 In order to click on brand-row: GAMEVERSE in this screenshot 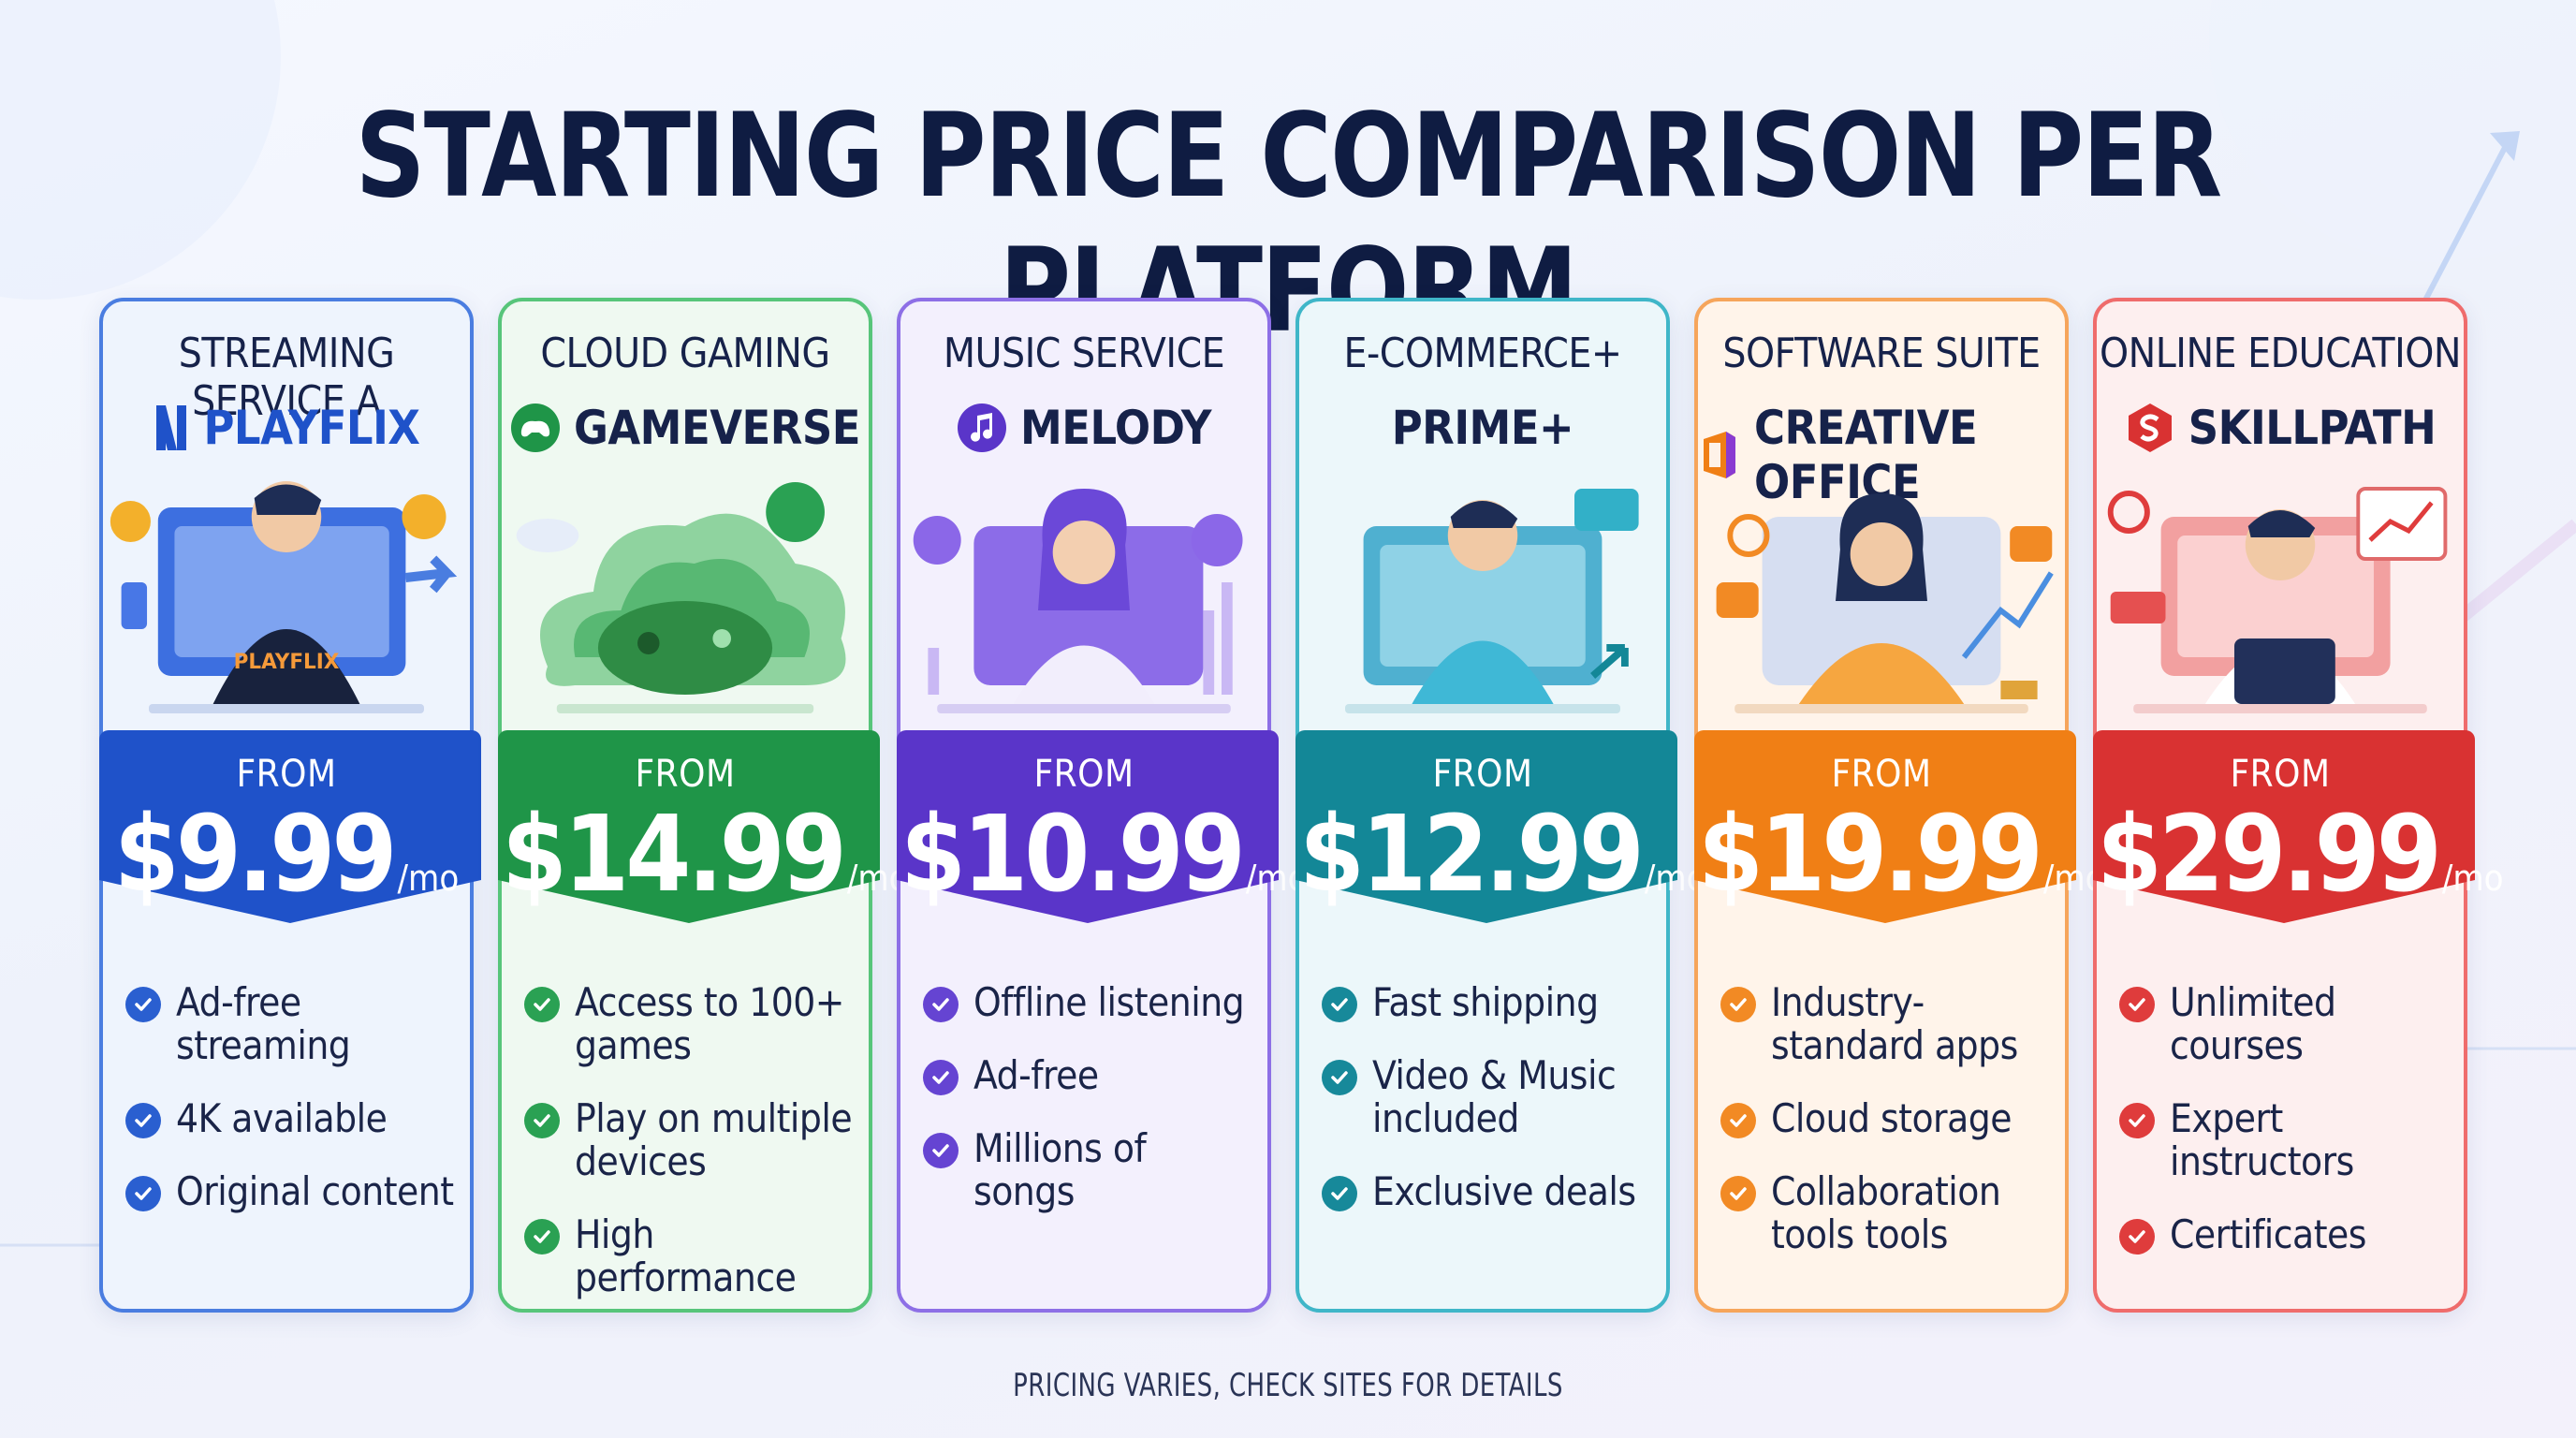, I will do `click(685, 428)`.